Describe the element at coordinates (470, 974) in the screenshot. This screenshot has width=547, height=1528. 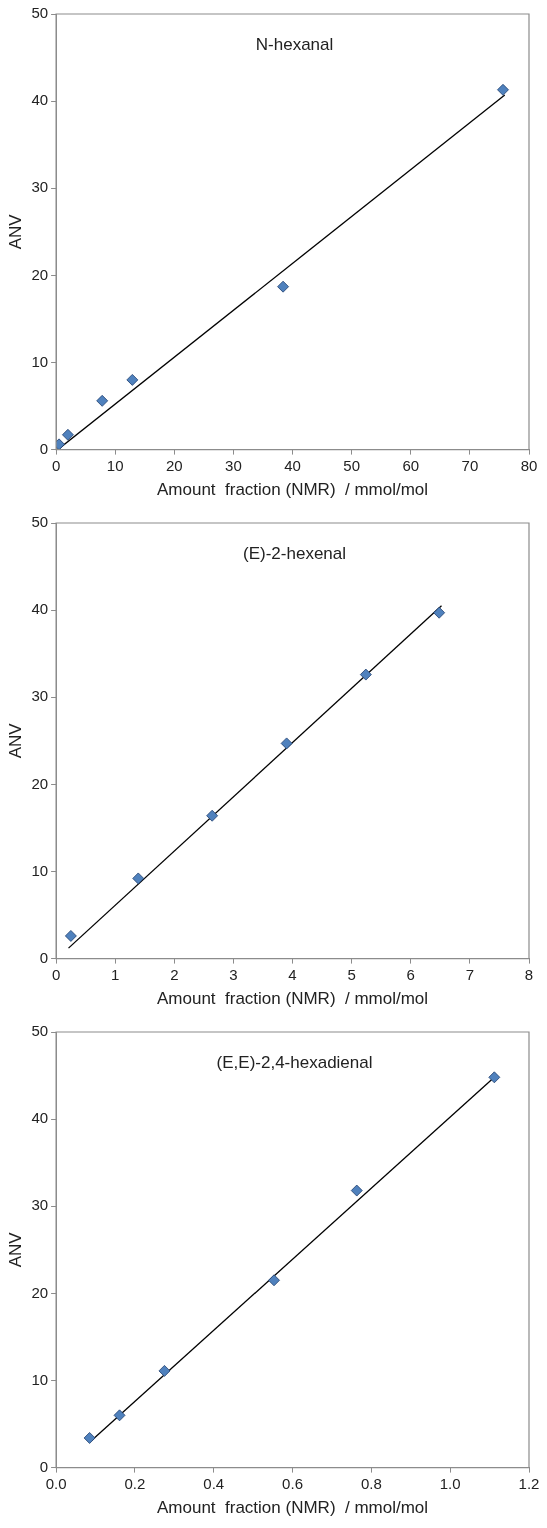
I see `x-tick-label: 7` at that location.